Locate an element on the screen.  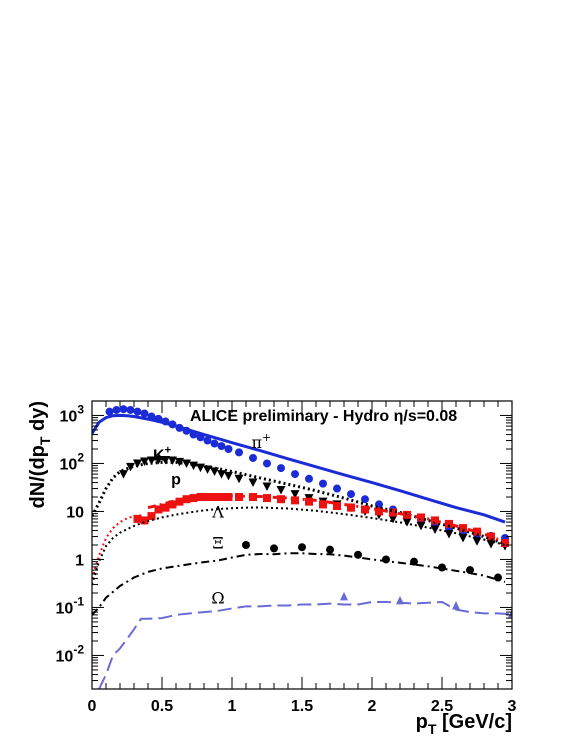
x-tick-label: 1.5 is located at coordinates (302, 706).